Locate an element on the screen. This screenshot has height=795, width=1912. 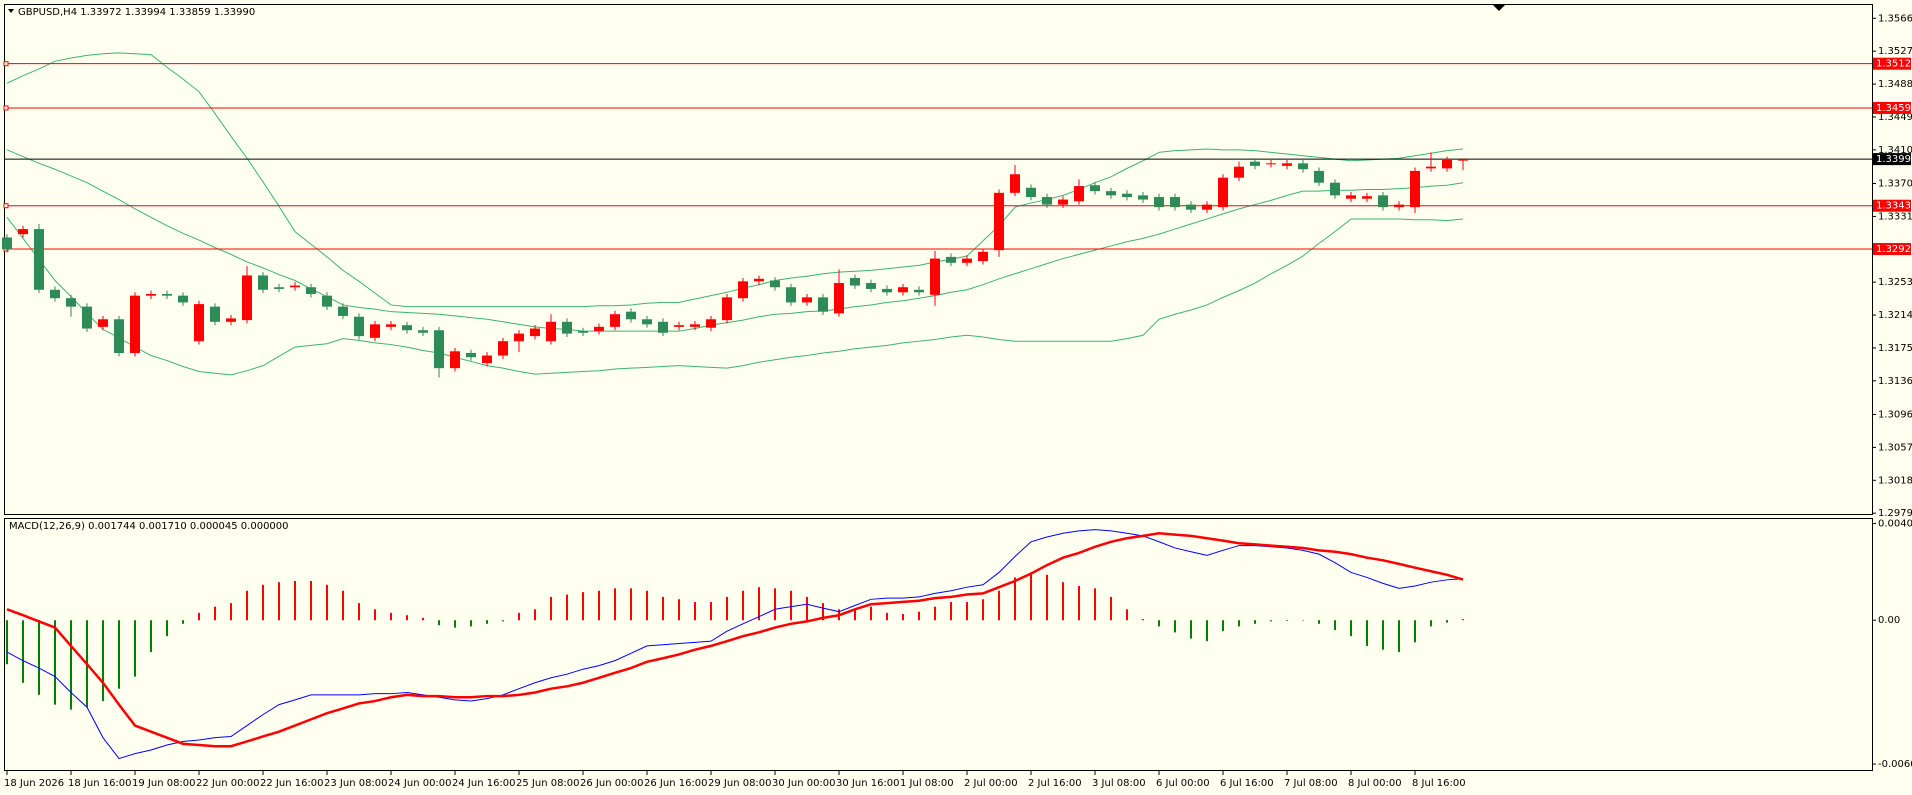
x-tick-label: 18 Jun 2026 is located at coordinates (34, 783).